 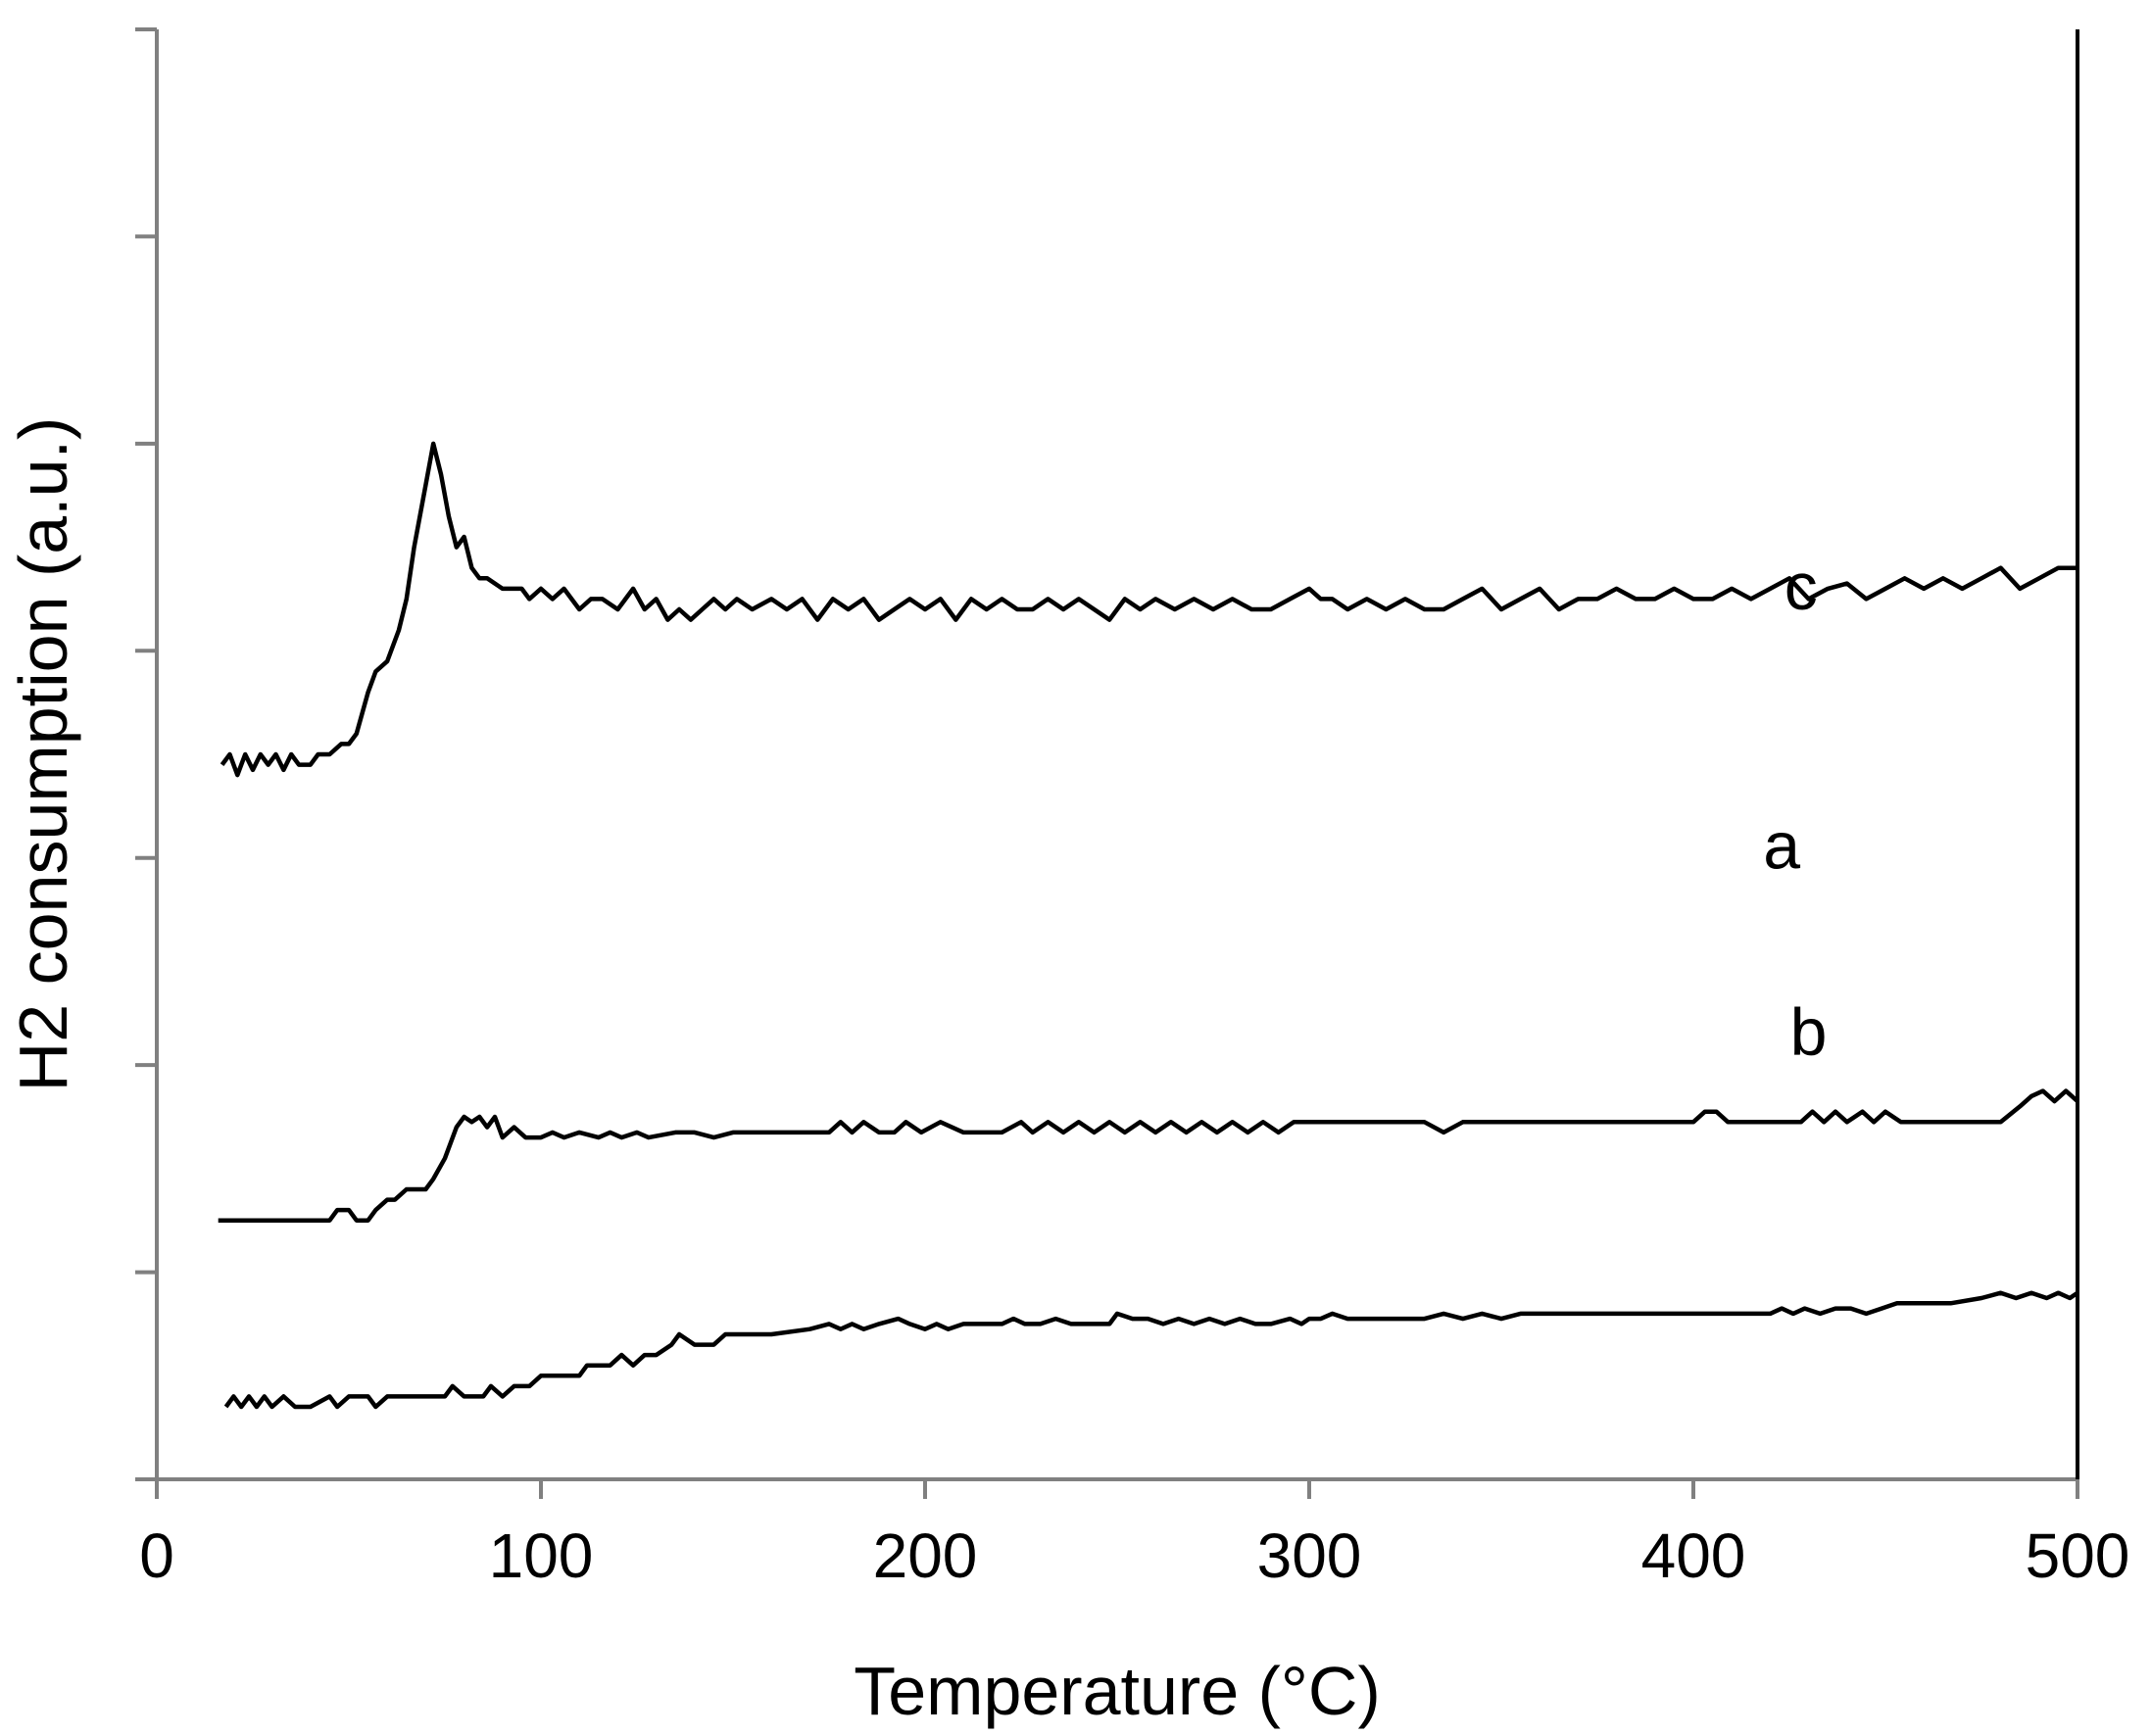 I want to click on series-label-c: c, so click(x=1801, y=587).